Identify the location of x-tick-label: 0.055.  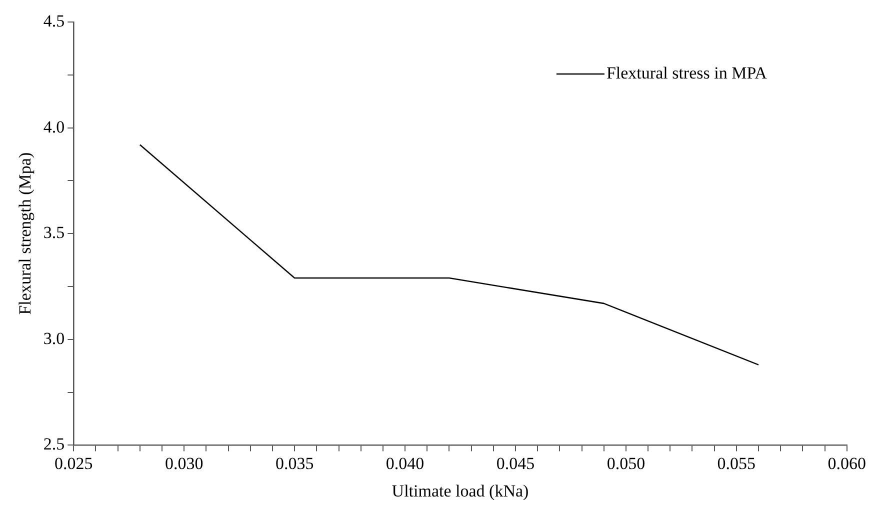
(736, 463).